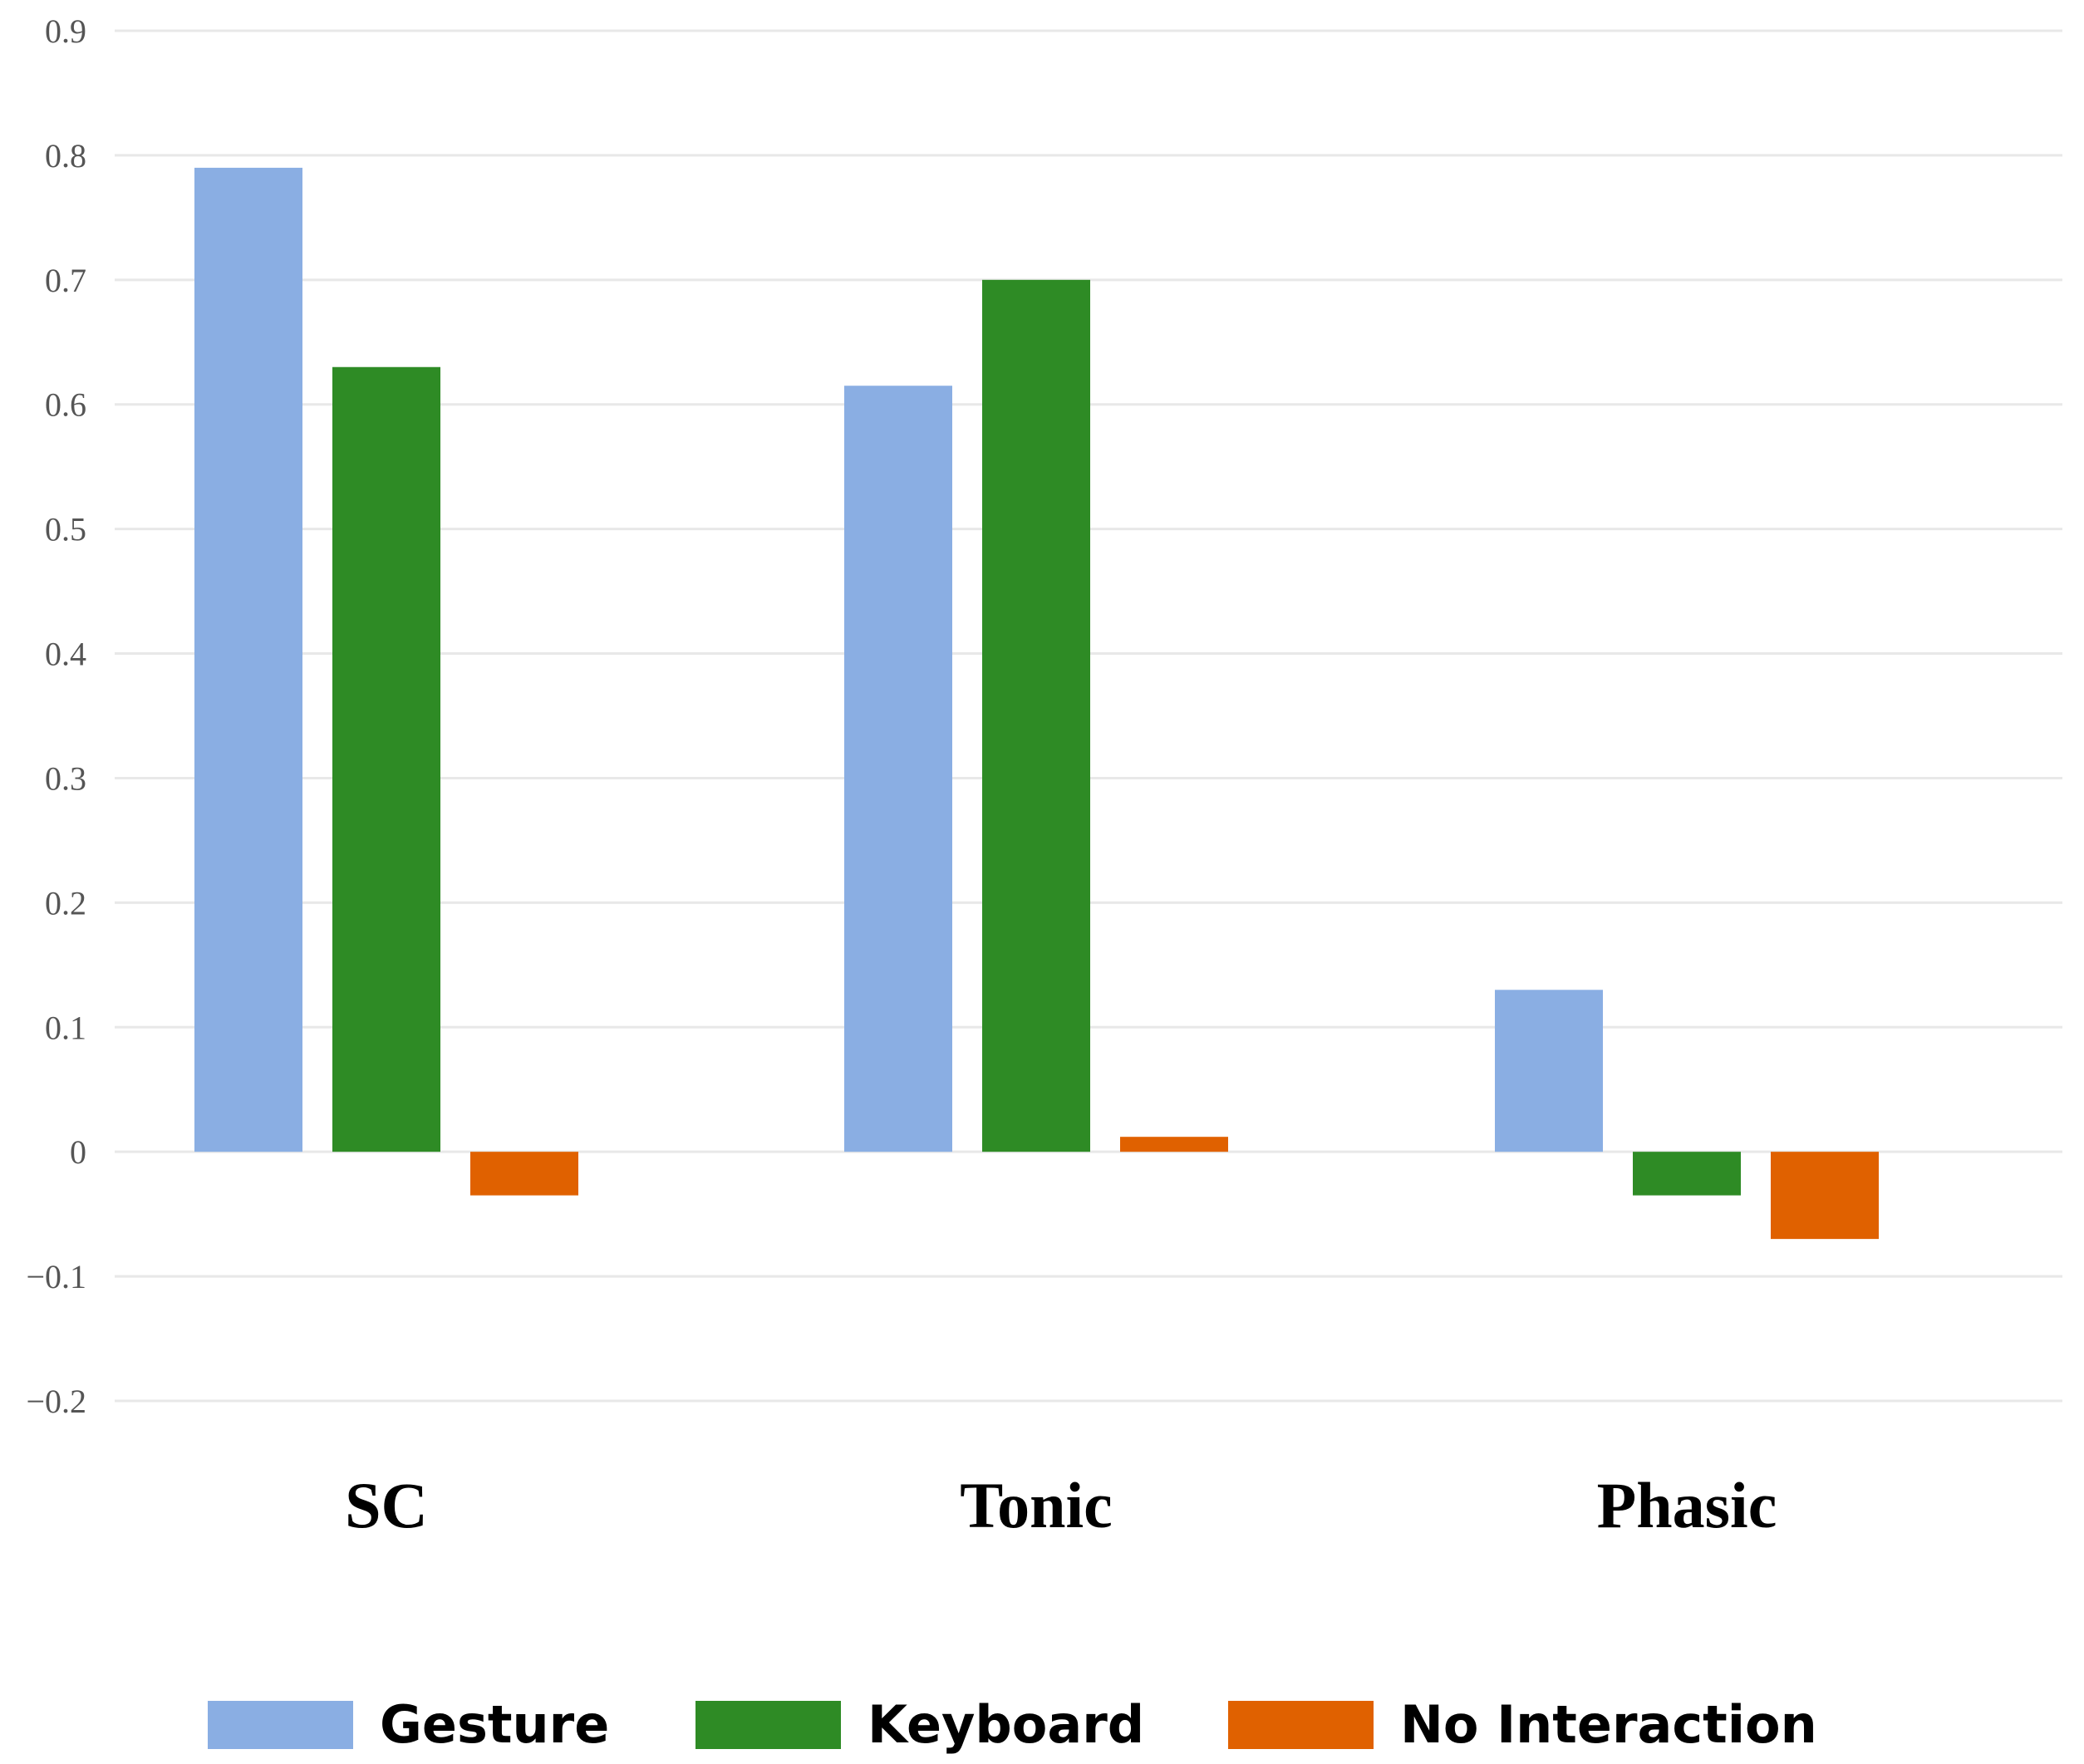 Image resolution: width=2084 pixels, height=1764 pixels. What do you see at coordinates (768, 1725) in the screenshot?
I see `legend-swatch-keyboard` at bounding box center [768, 1725].